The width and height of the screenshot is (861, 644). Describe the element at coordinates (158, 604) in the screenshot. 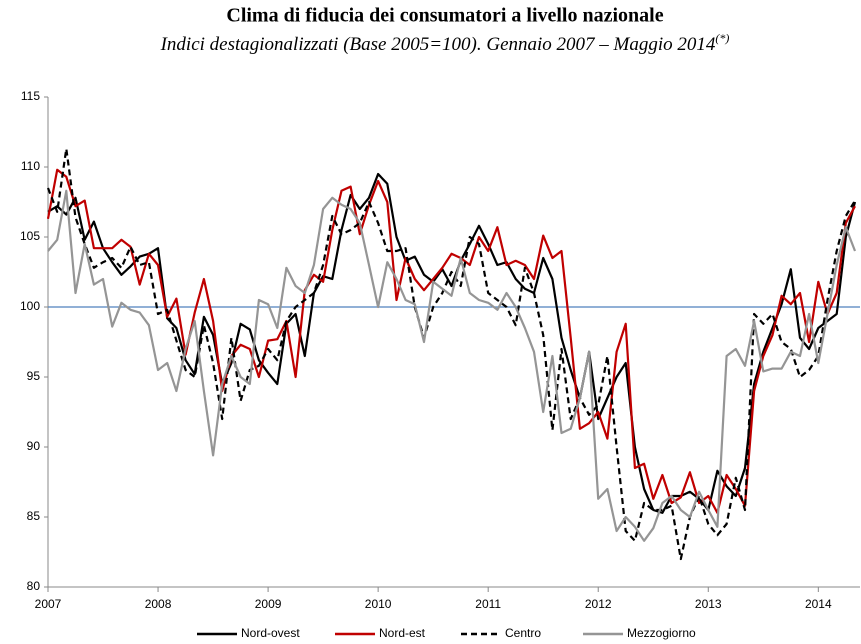

I see `x-tick-label: 2008` at that location.